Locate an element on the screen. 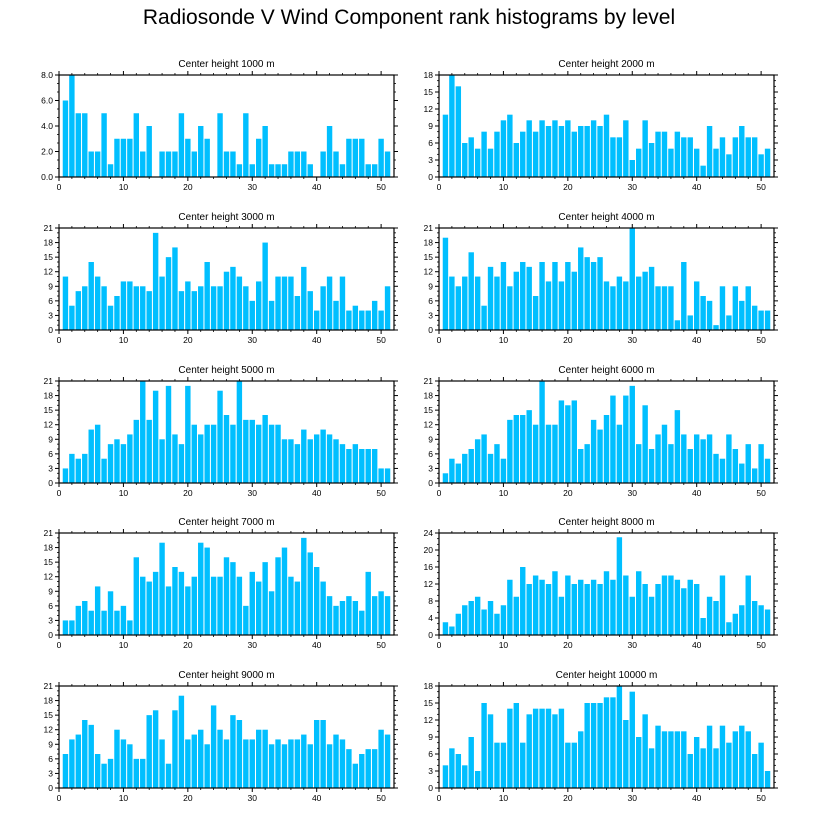 Image resolution: width=818 pixels, height=824 pixels. panel-title: Center height 9000 m is located at coordinates (226, 675).